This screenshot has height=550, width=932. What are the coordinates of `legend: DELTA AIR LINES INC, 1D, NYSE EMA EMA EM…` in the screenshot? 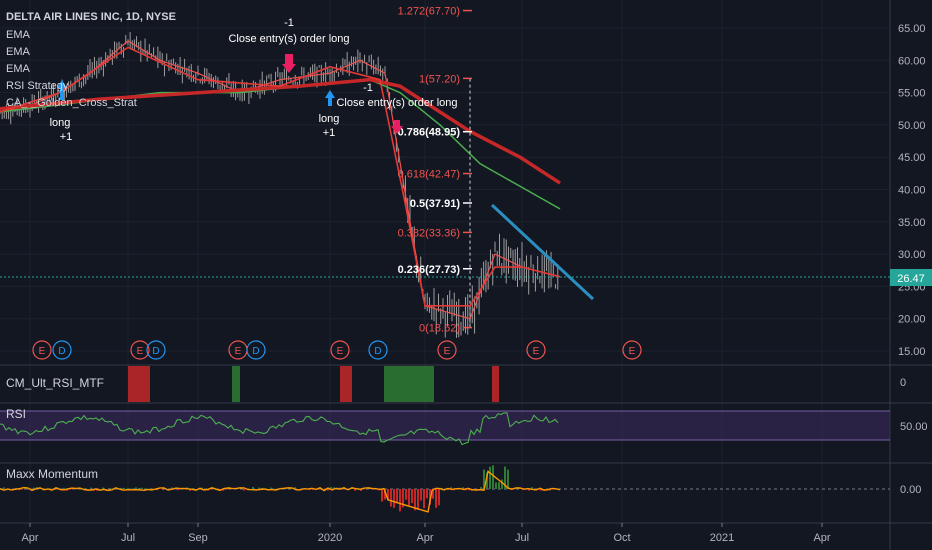 It's located at (91, 60).